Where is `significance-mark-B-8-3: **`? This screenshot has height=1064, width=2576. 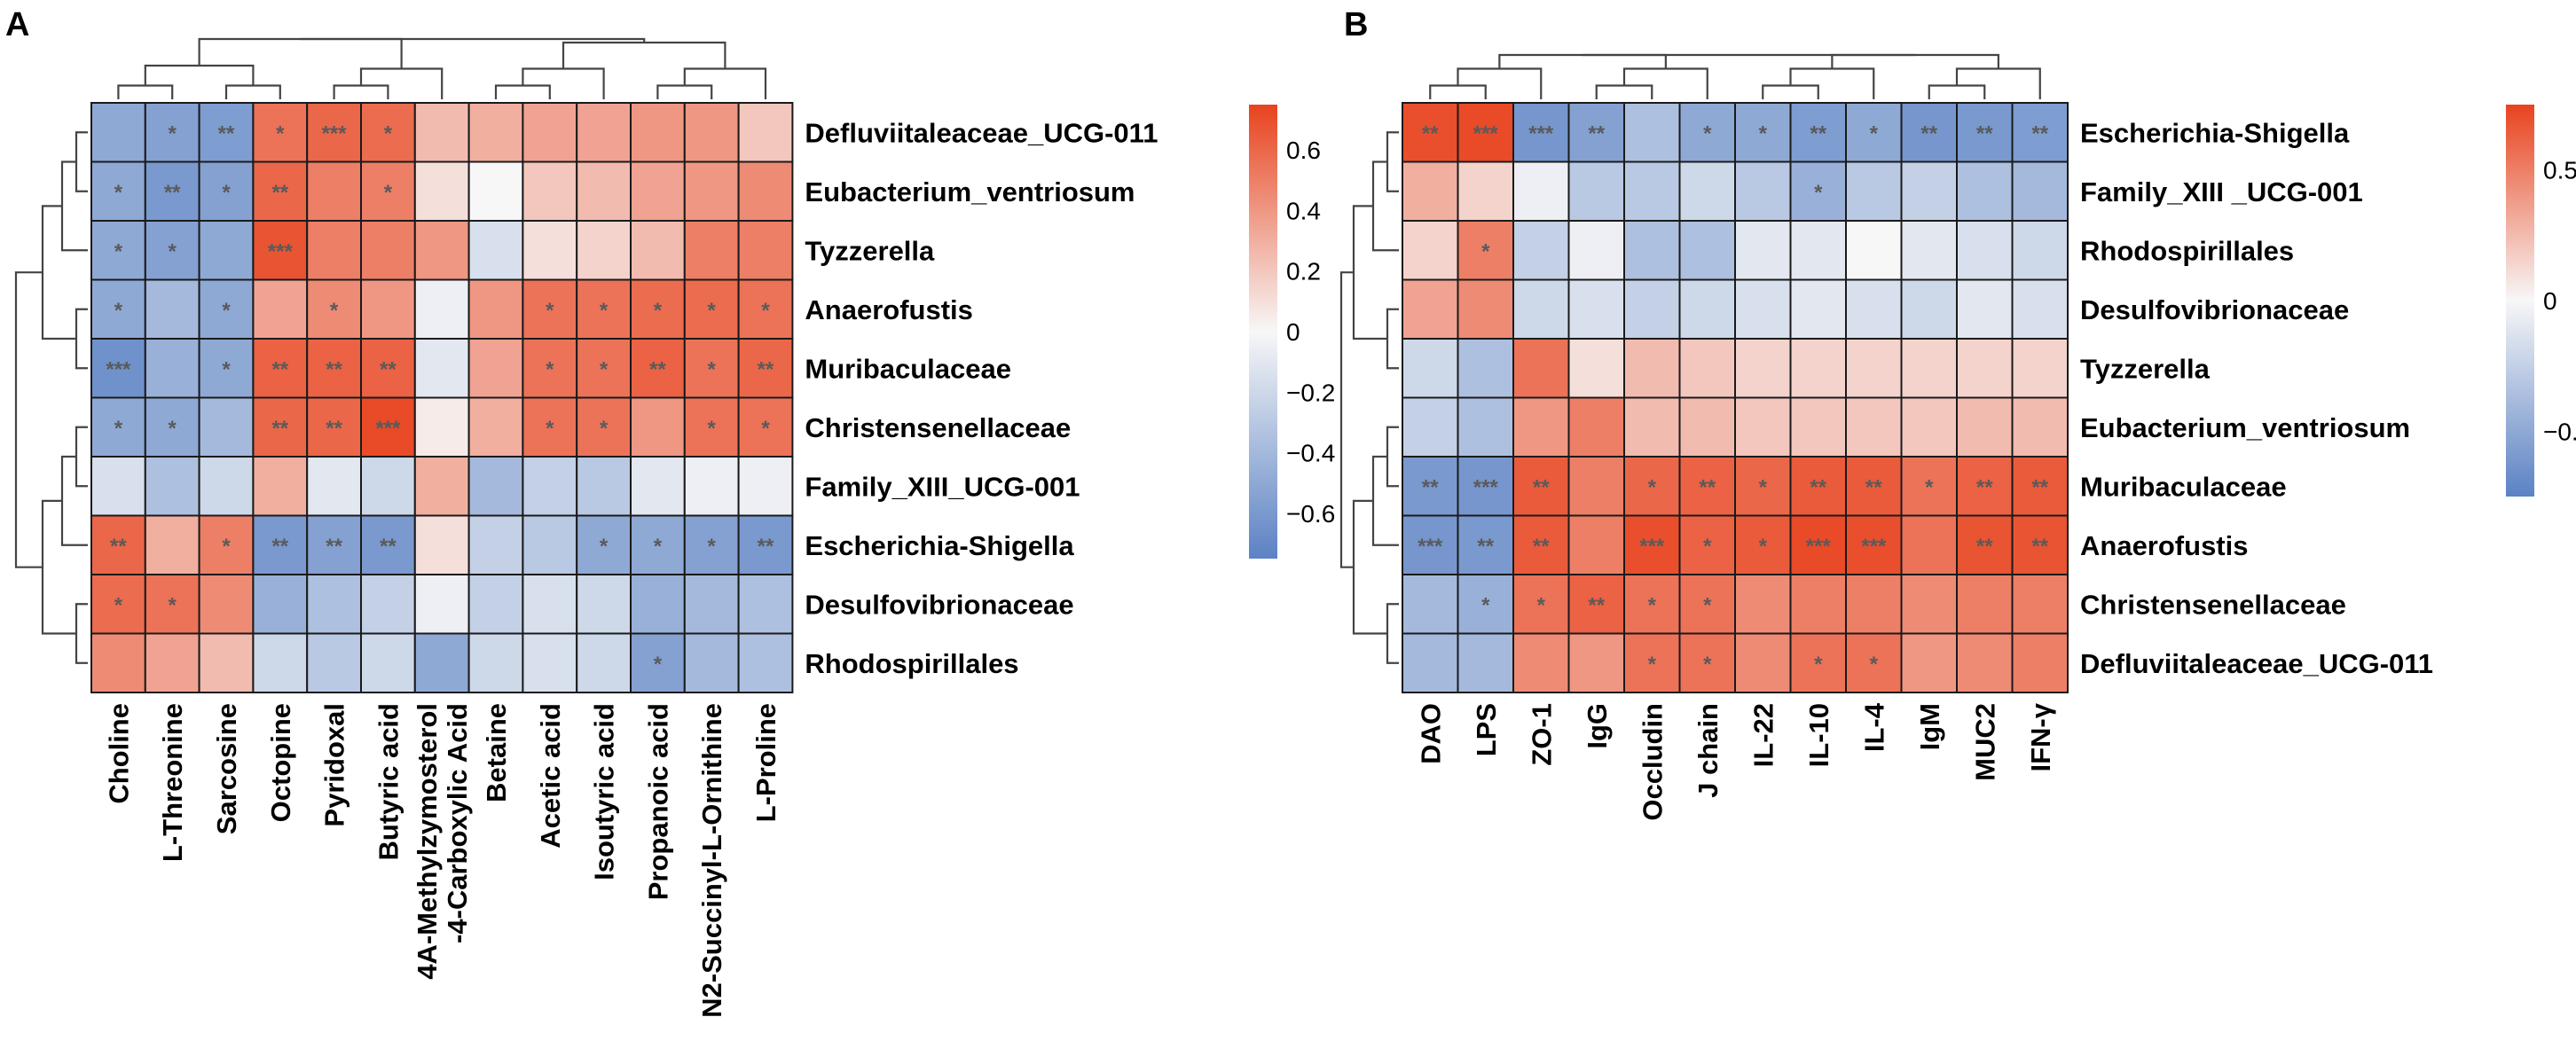 significance-mark-B-8-3: ** is located at coordinates (1596, 605).